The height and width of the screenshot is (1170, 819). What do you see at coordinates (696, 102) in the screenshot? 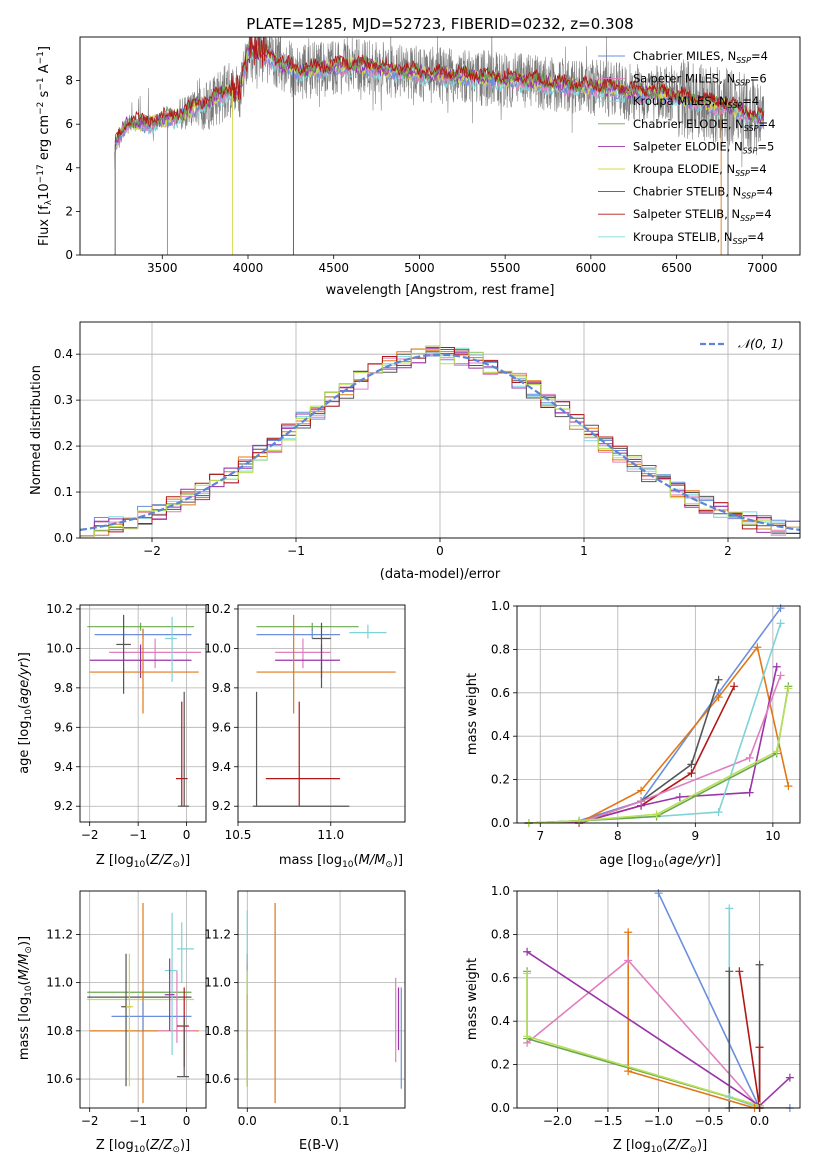
I see `legend-label: Kroupa MILES, NSSP=4` at bounding box center [696, 102].